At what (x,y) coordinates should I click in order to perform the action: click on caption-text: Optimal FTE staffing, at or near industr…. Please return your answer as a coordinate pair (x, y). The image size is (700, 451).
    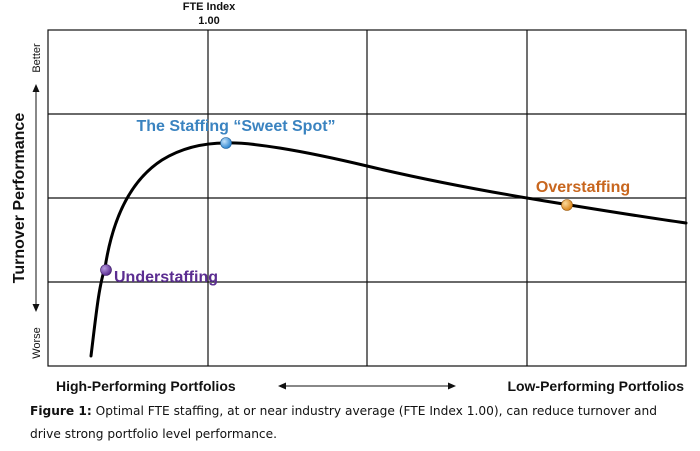
    Looking at the image, I should click on (343, 422).